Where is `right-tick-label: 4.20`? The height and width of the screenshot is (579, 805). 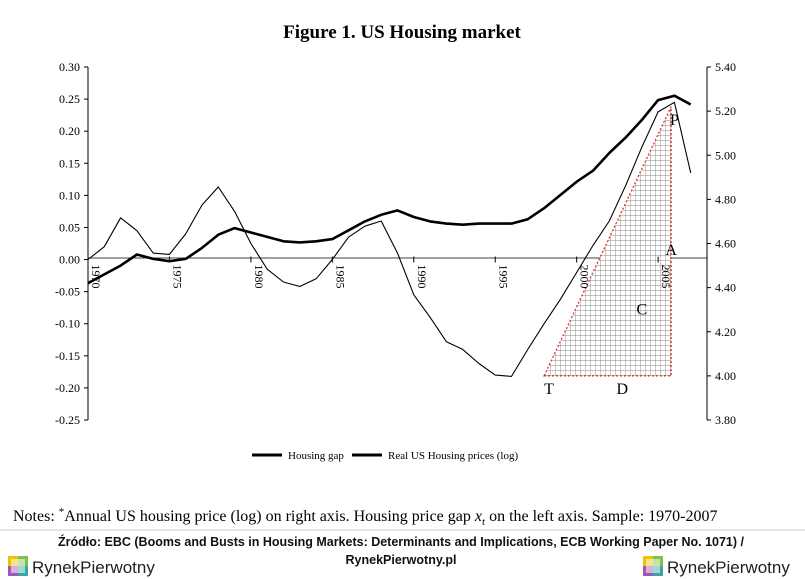 right-tick-label: 4.20 is located at coordinates (725, 332).